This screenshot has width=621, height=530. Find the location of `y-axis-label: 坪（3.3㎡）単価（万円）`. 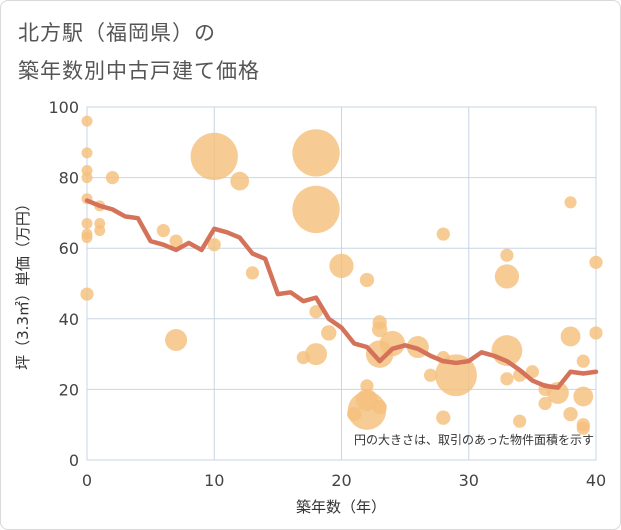

y-axis-label: 坪（3.3㎡）単価（万円） is located at coordinates (23, 283).